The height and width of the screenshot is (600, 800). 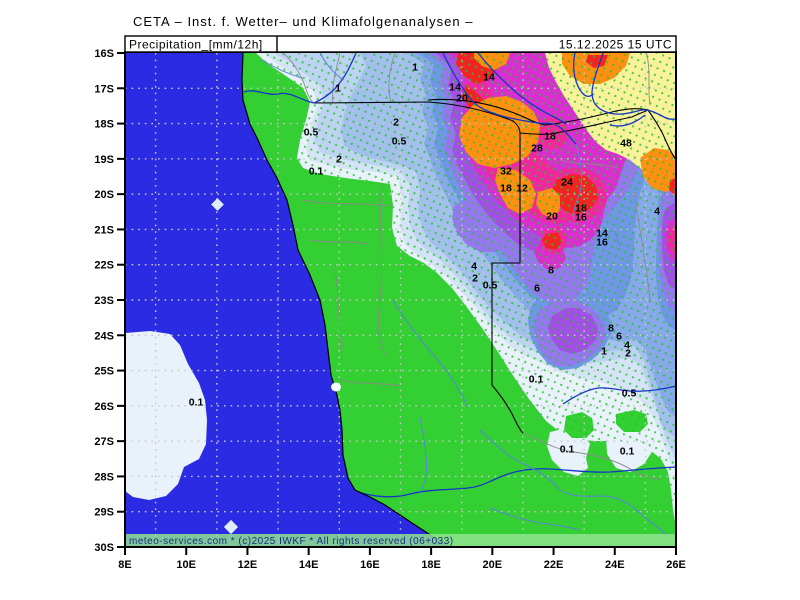 I want to click on lat-label: 29S, so click(x=104, y=513).